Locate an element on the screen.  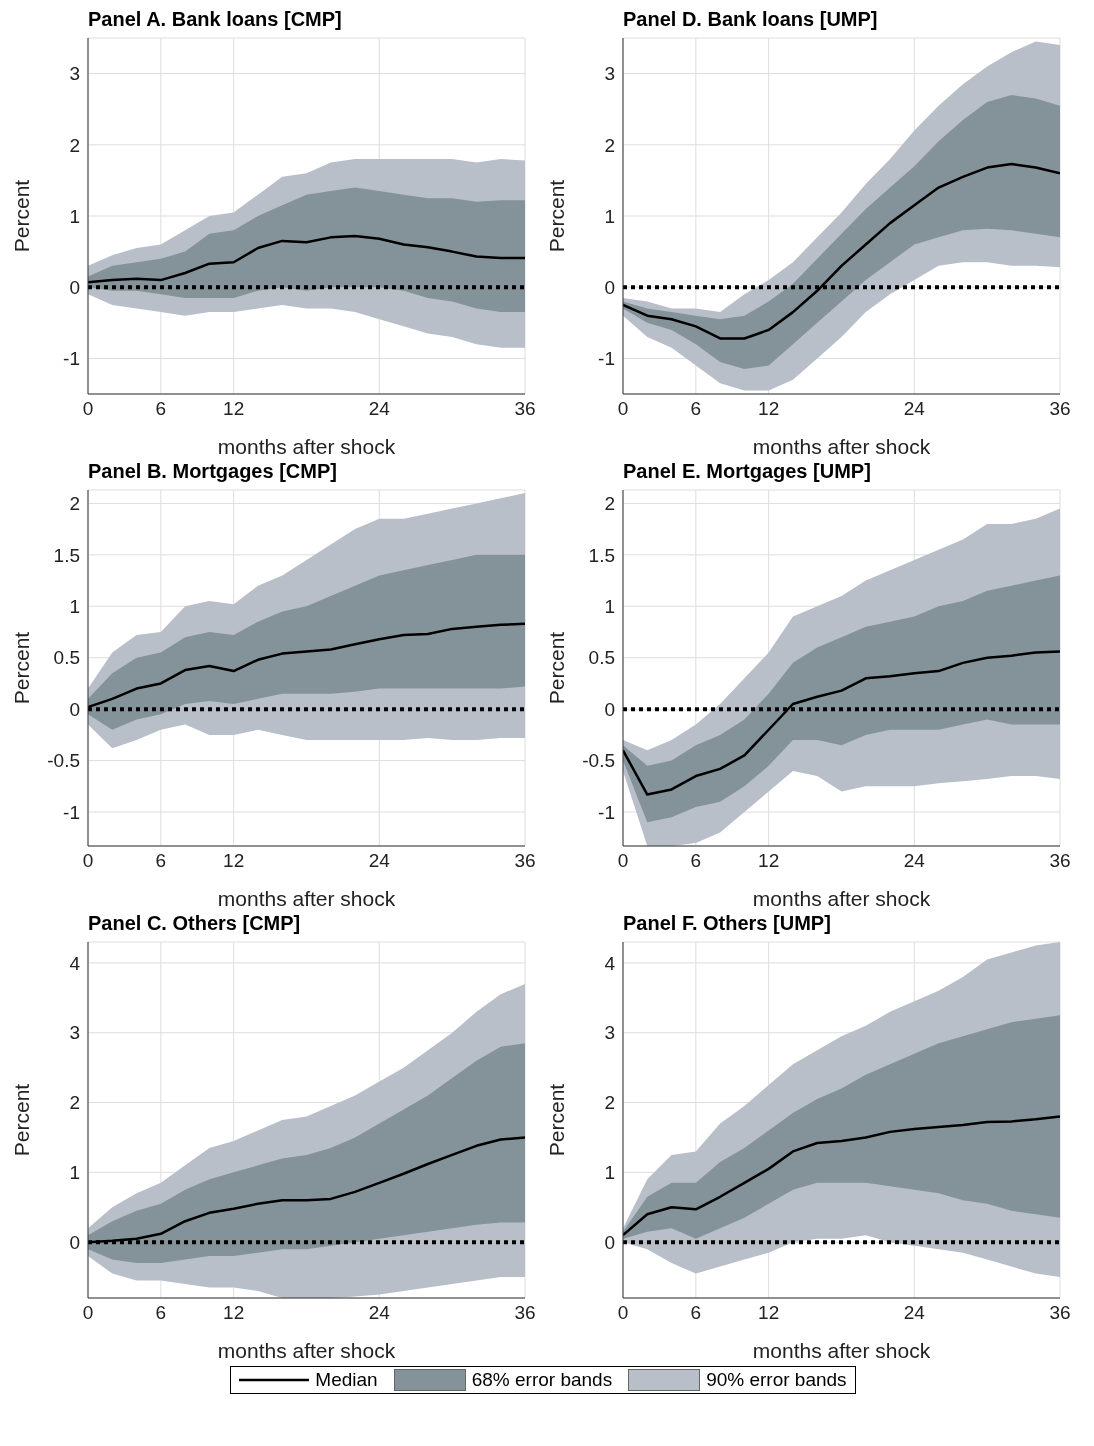
chart-title: Panel C. Others [CMP] is located at coordinates (195, 924).